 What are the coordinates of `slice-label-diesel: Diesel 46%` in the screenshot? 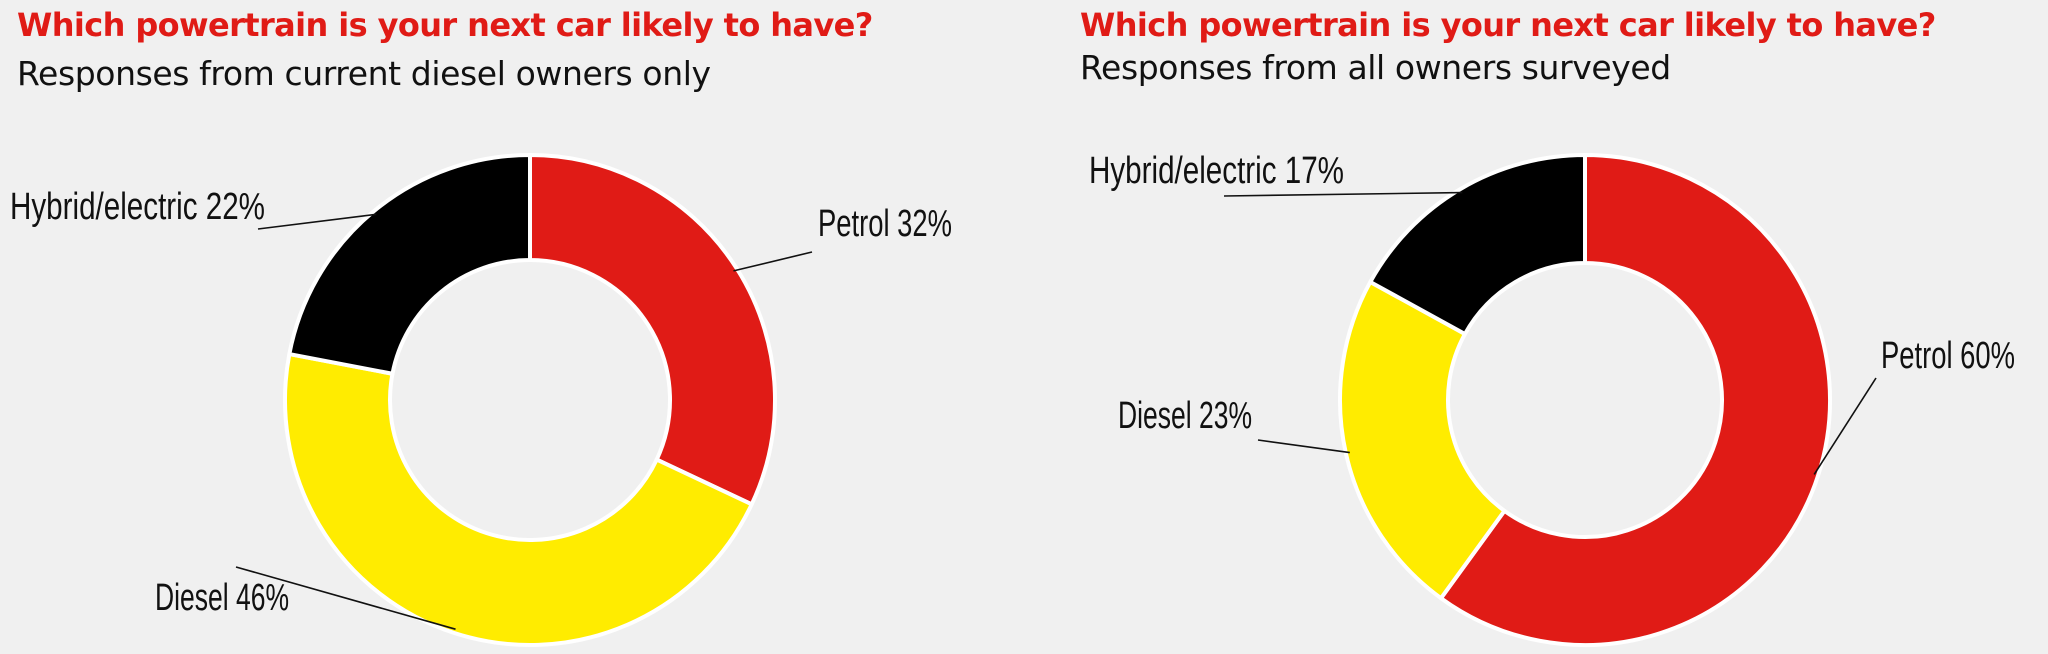 It's located at (222, 598).